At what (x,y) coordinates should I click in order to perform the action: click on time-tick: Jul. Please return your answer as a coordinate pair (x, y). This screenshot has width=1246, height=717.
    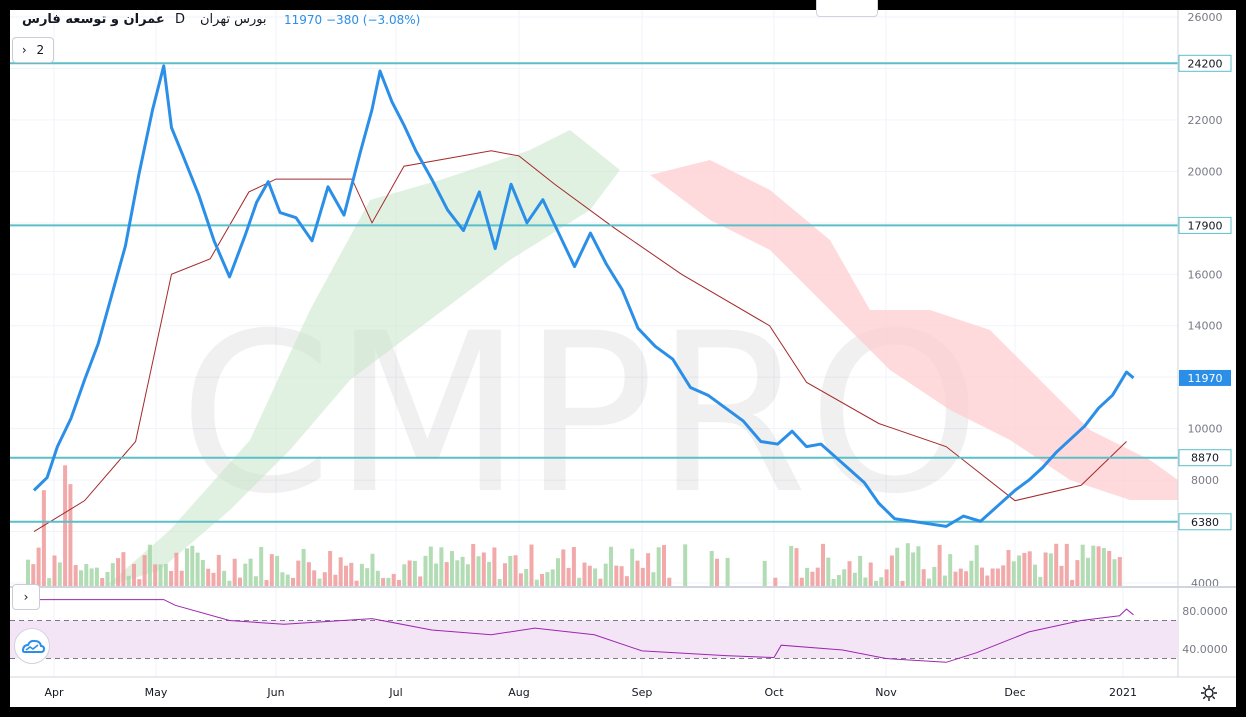
    Looking at the image, I should click on (395, 692).